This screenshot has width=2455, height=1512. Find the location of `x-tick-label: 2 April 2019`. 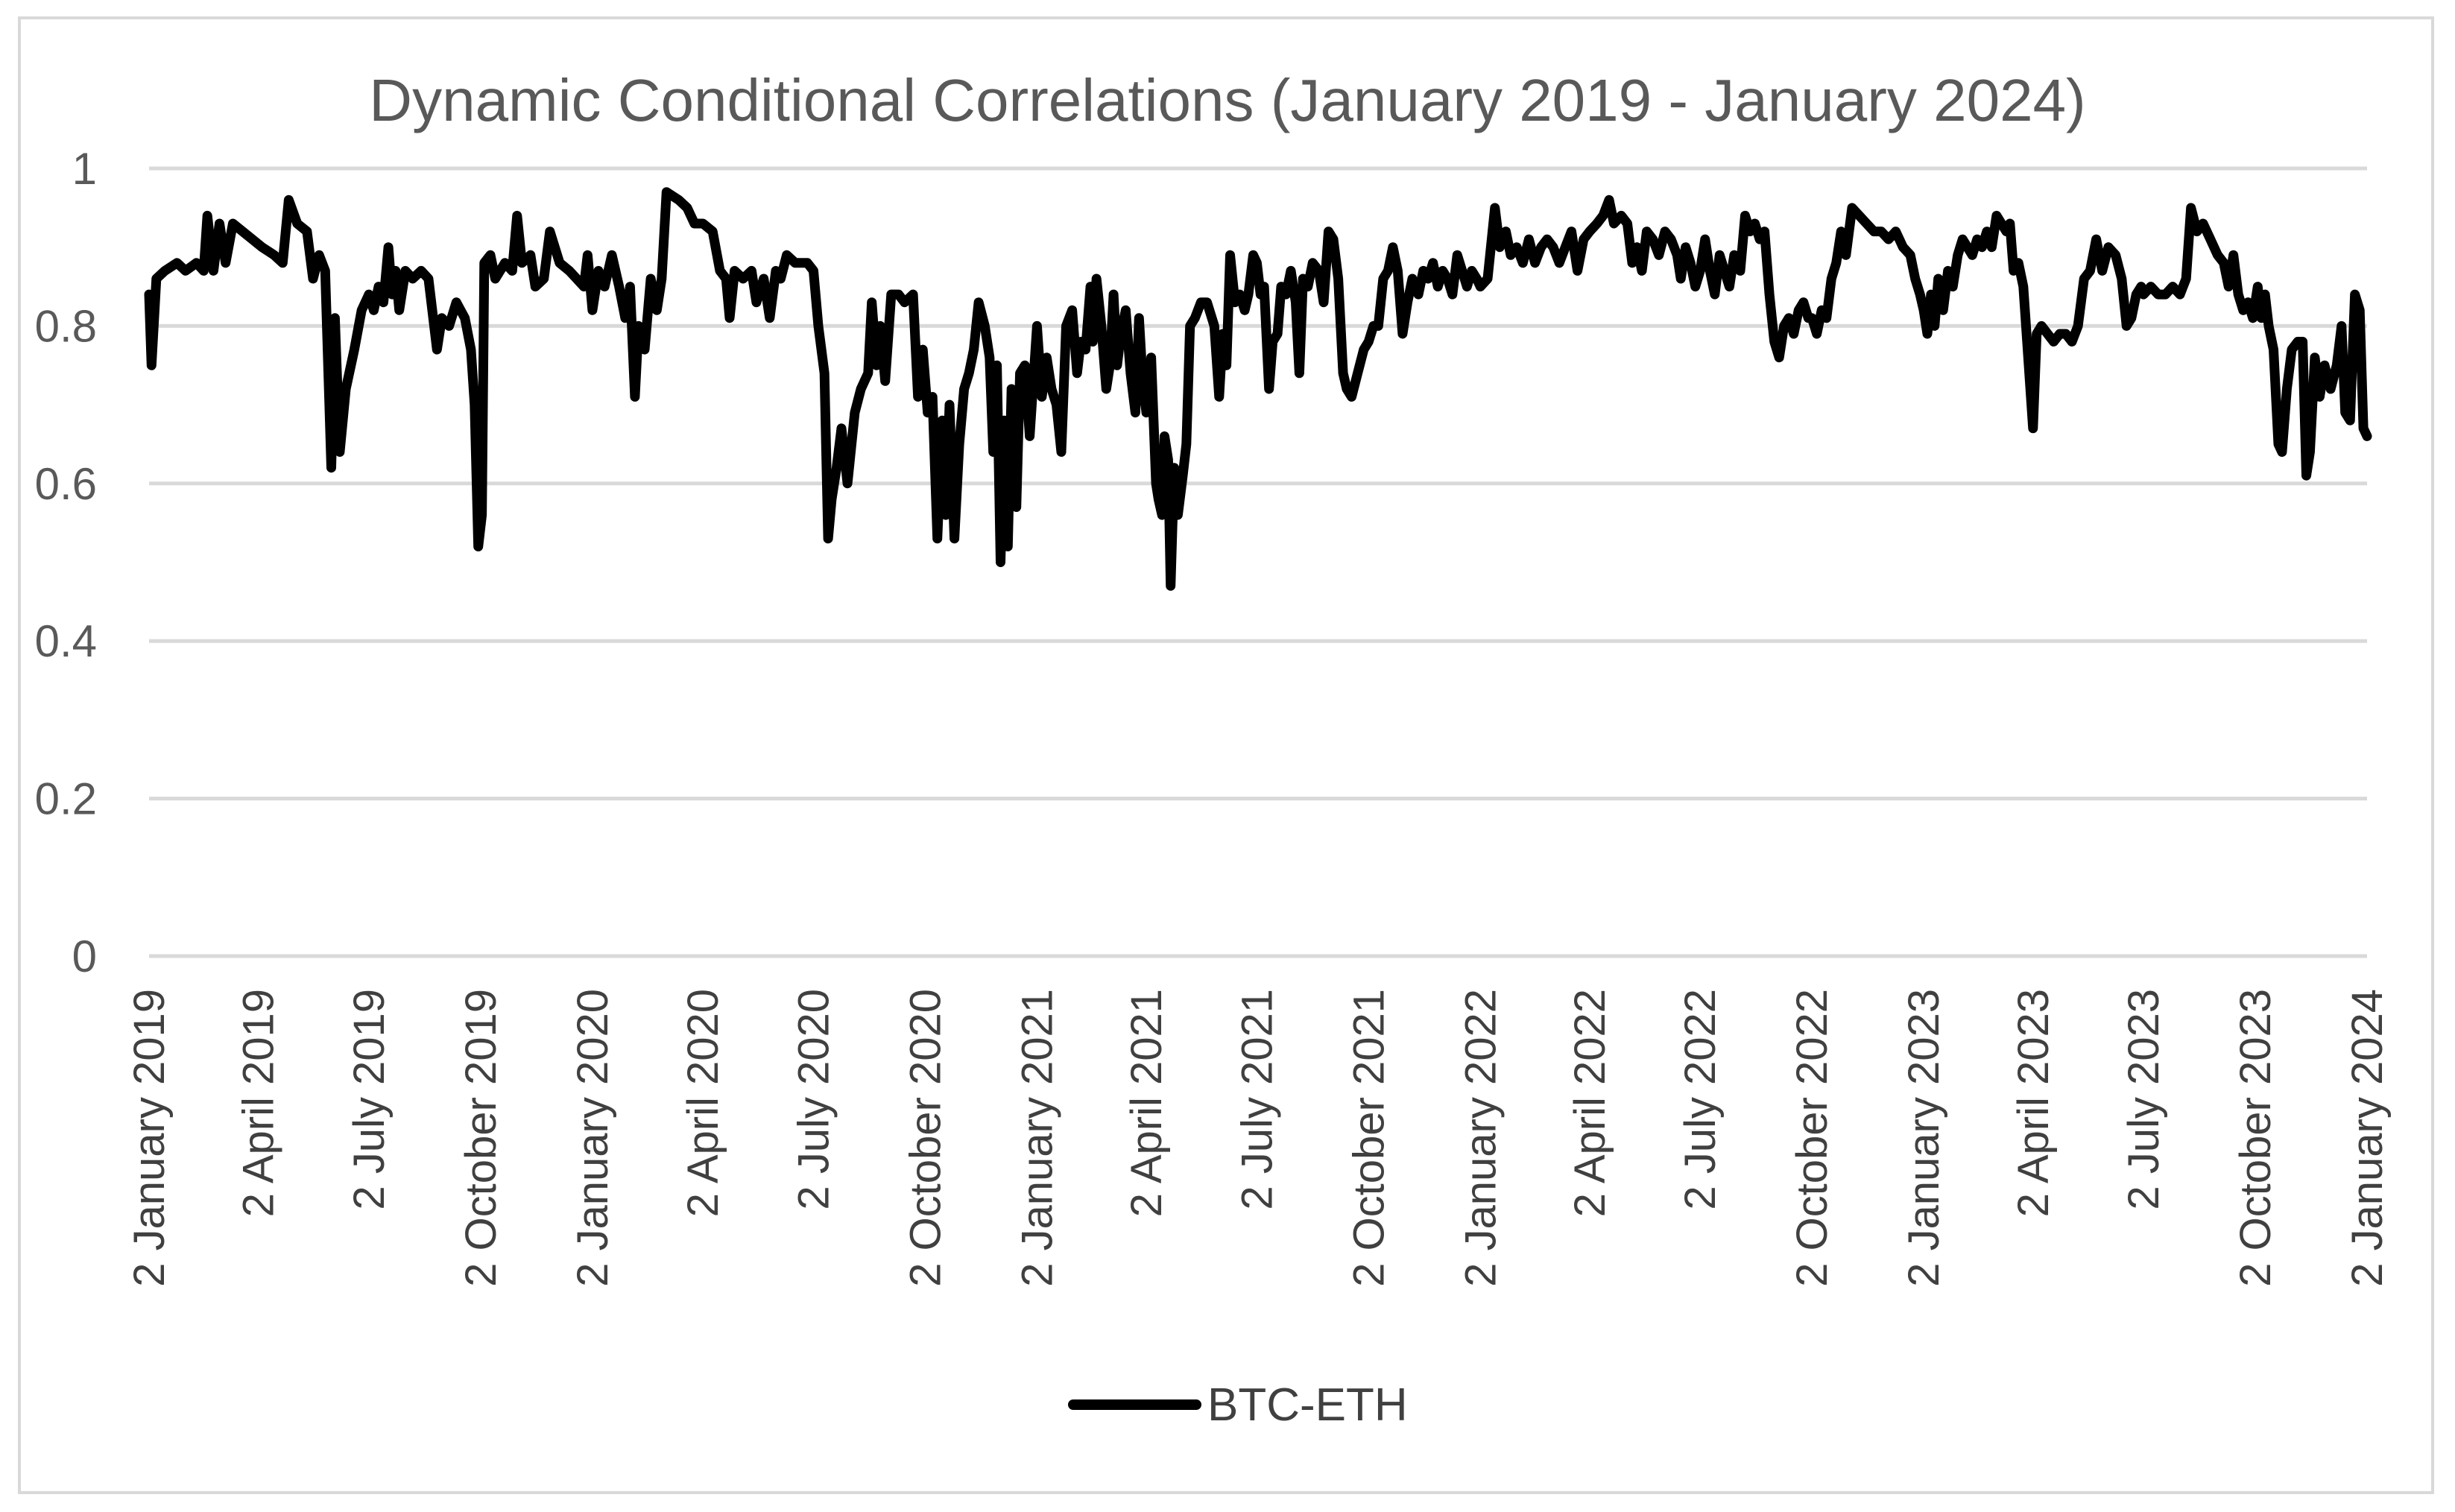

x-tick-label: 2 April 2019 is located at coordinates (259, 1103).